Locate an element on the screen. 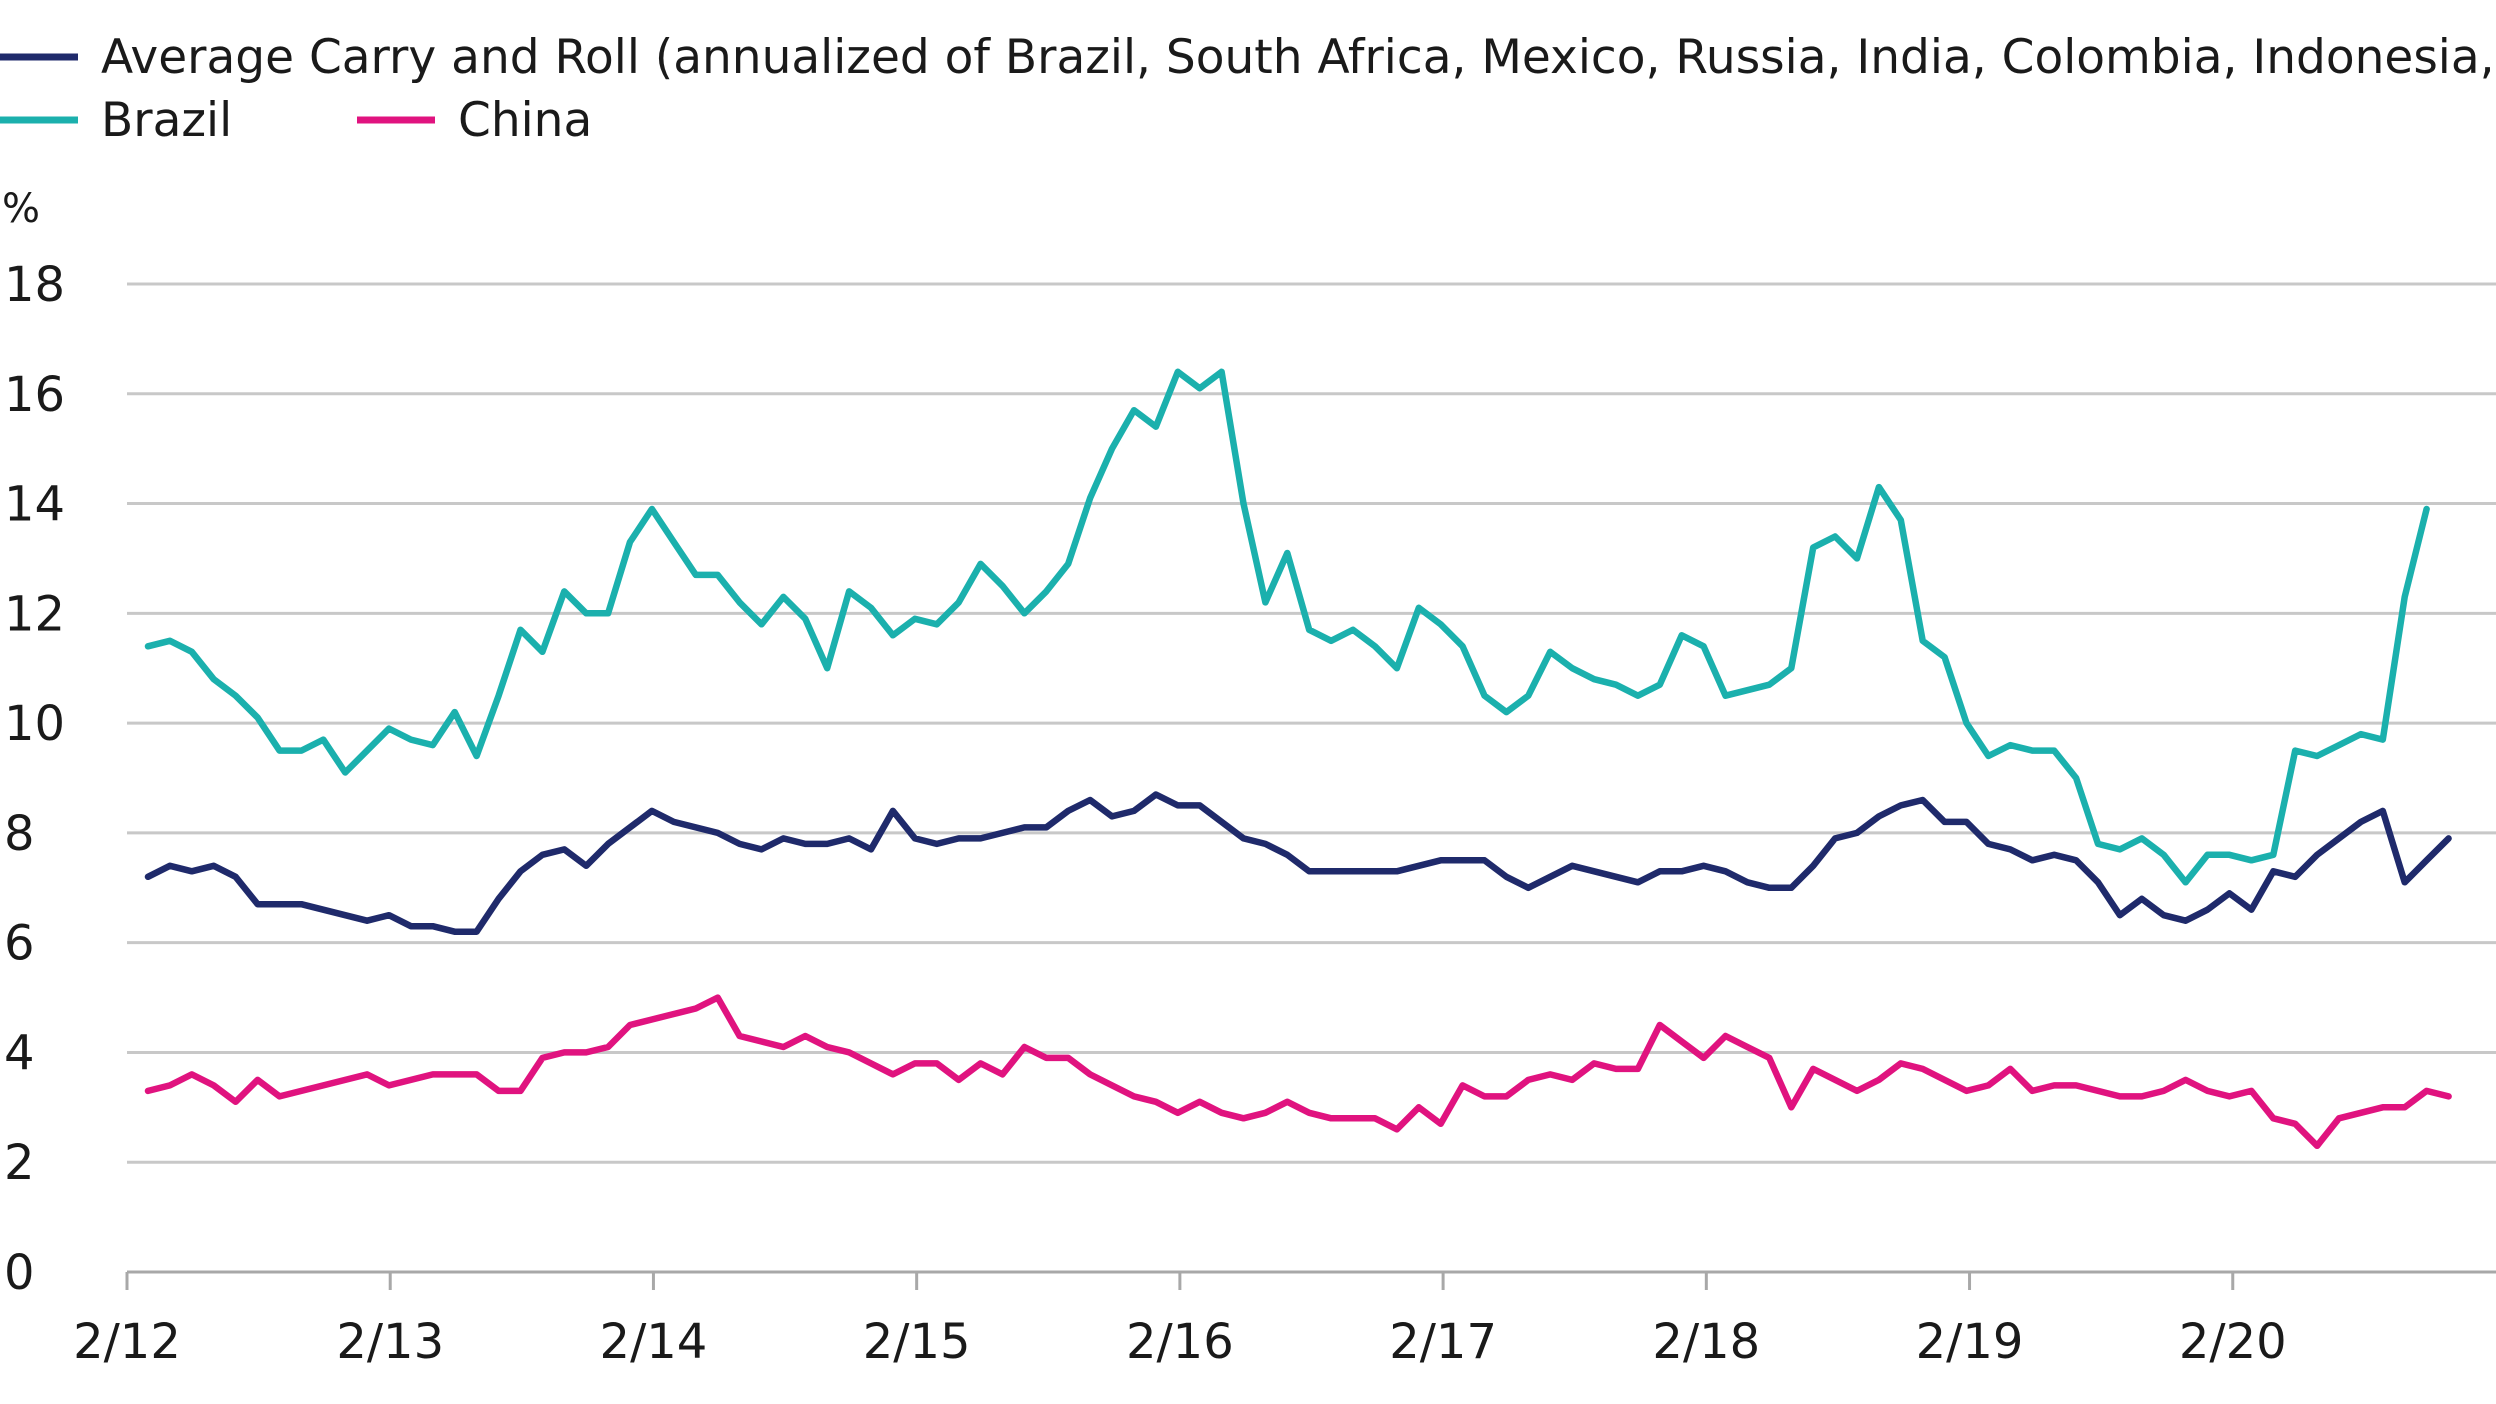 This screenshot has height=1404, width=2496. legend-label: China is located at coordinates (525, 120).